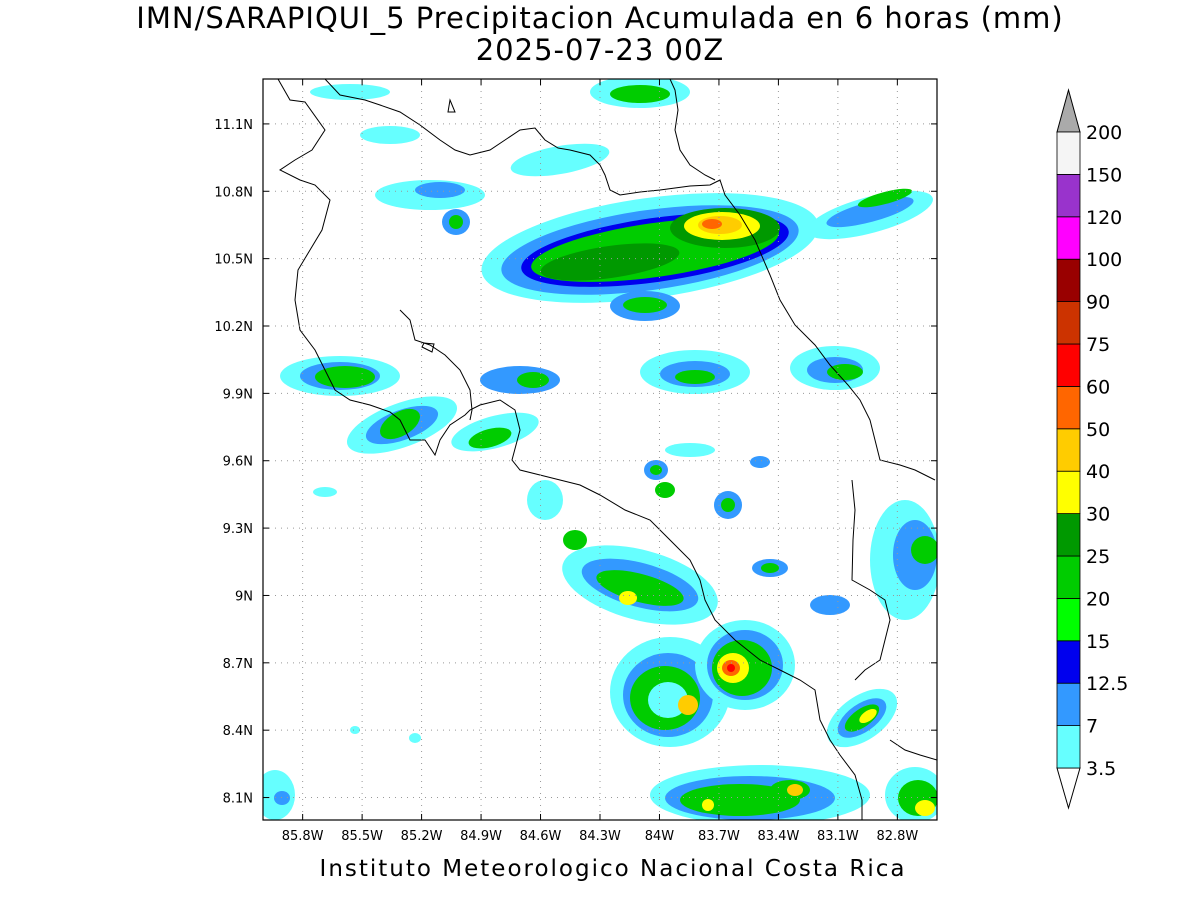 The height and width of the screenshot is (900, 1200). I want to click on lon-tick-label: 85.2W, so click(422, 836).